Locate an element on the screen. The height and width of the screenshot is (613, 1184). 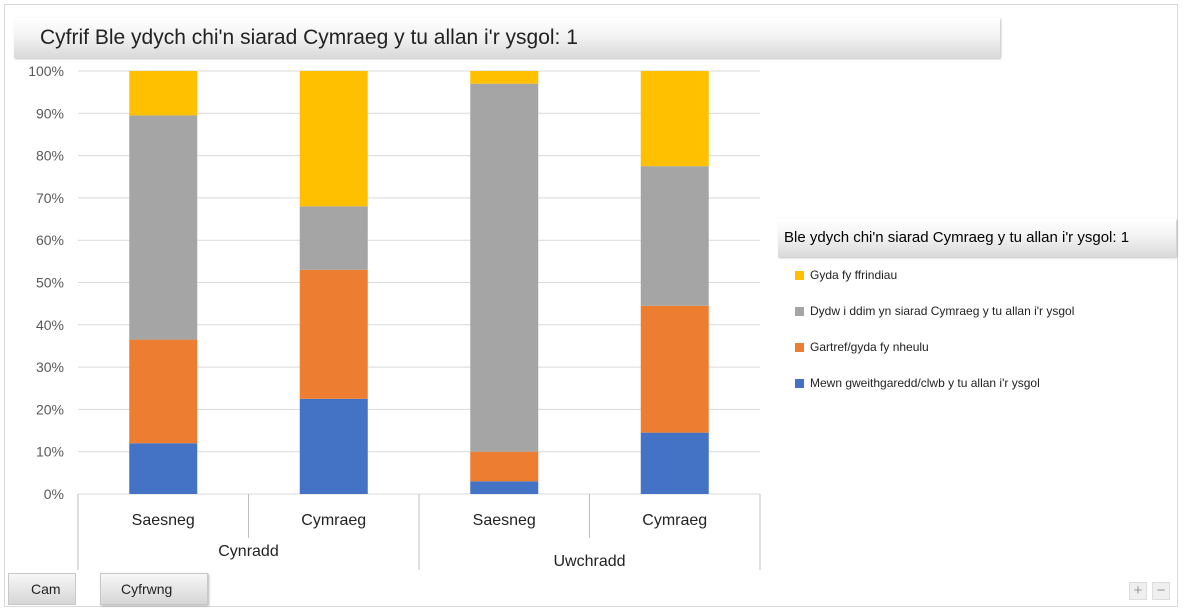
cam-button-label: Cam is located at coordinates (46, 589).